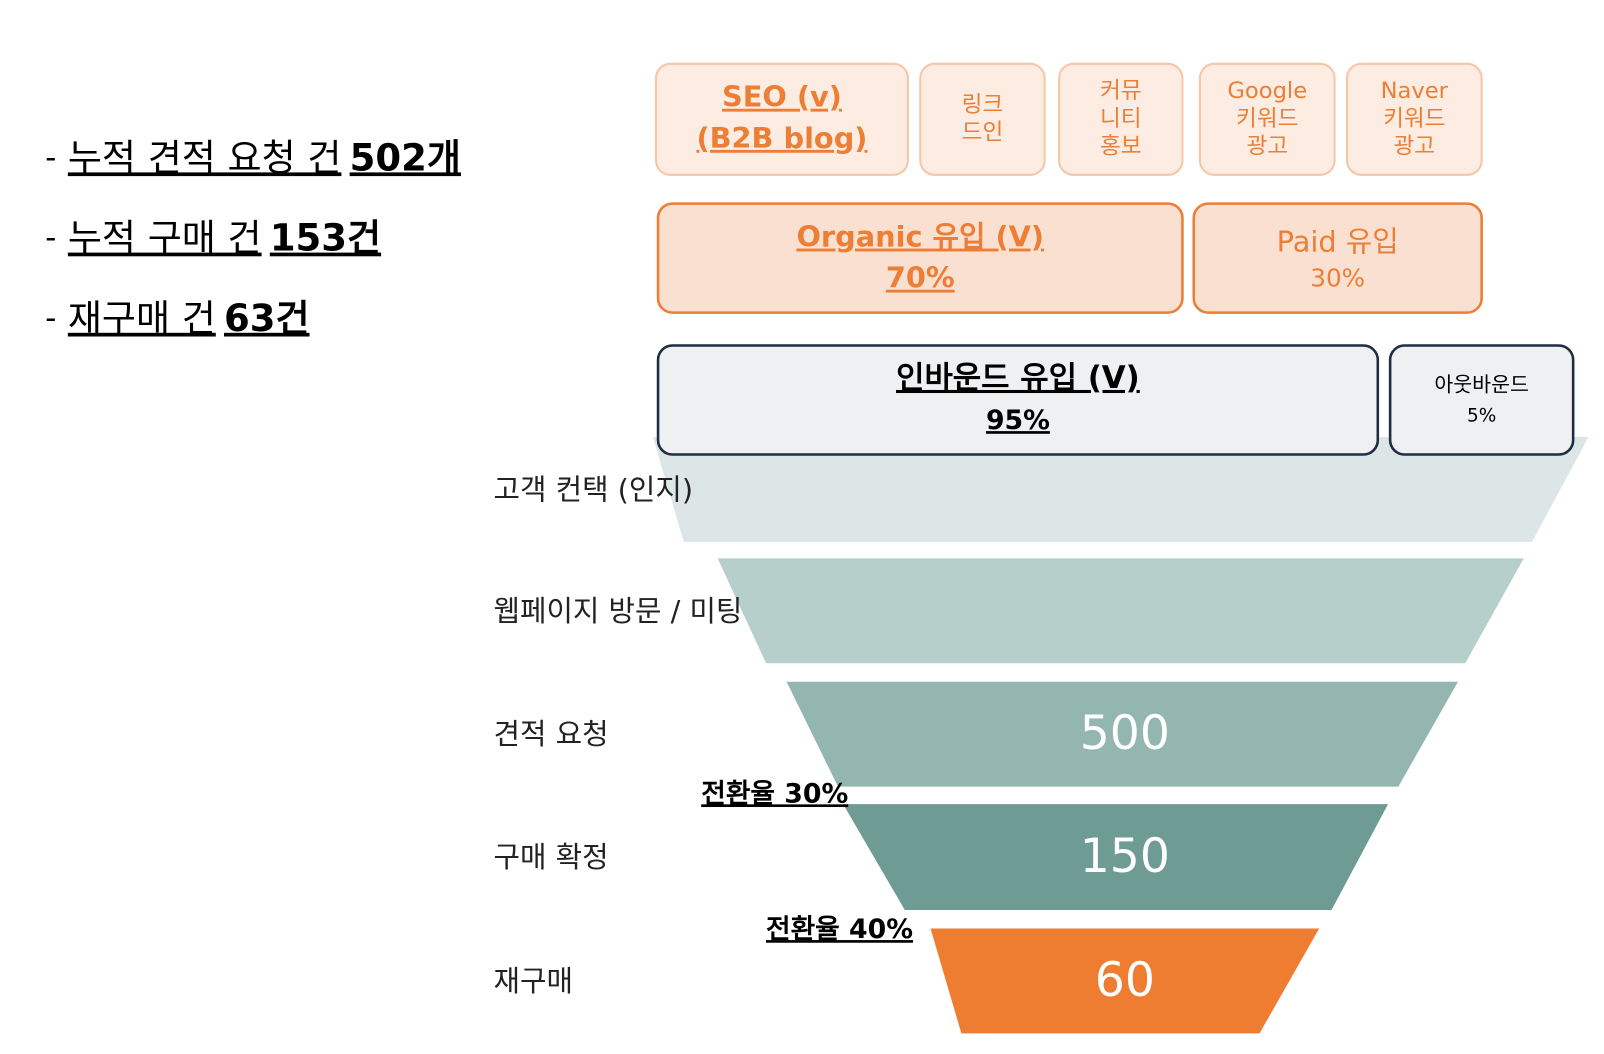 The image size is (1604, 1054). What do you see at coordinates (1481, 415) in the screenshot?
I see `inflow-share: 5%` at bounding box center [1481, 415].